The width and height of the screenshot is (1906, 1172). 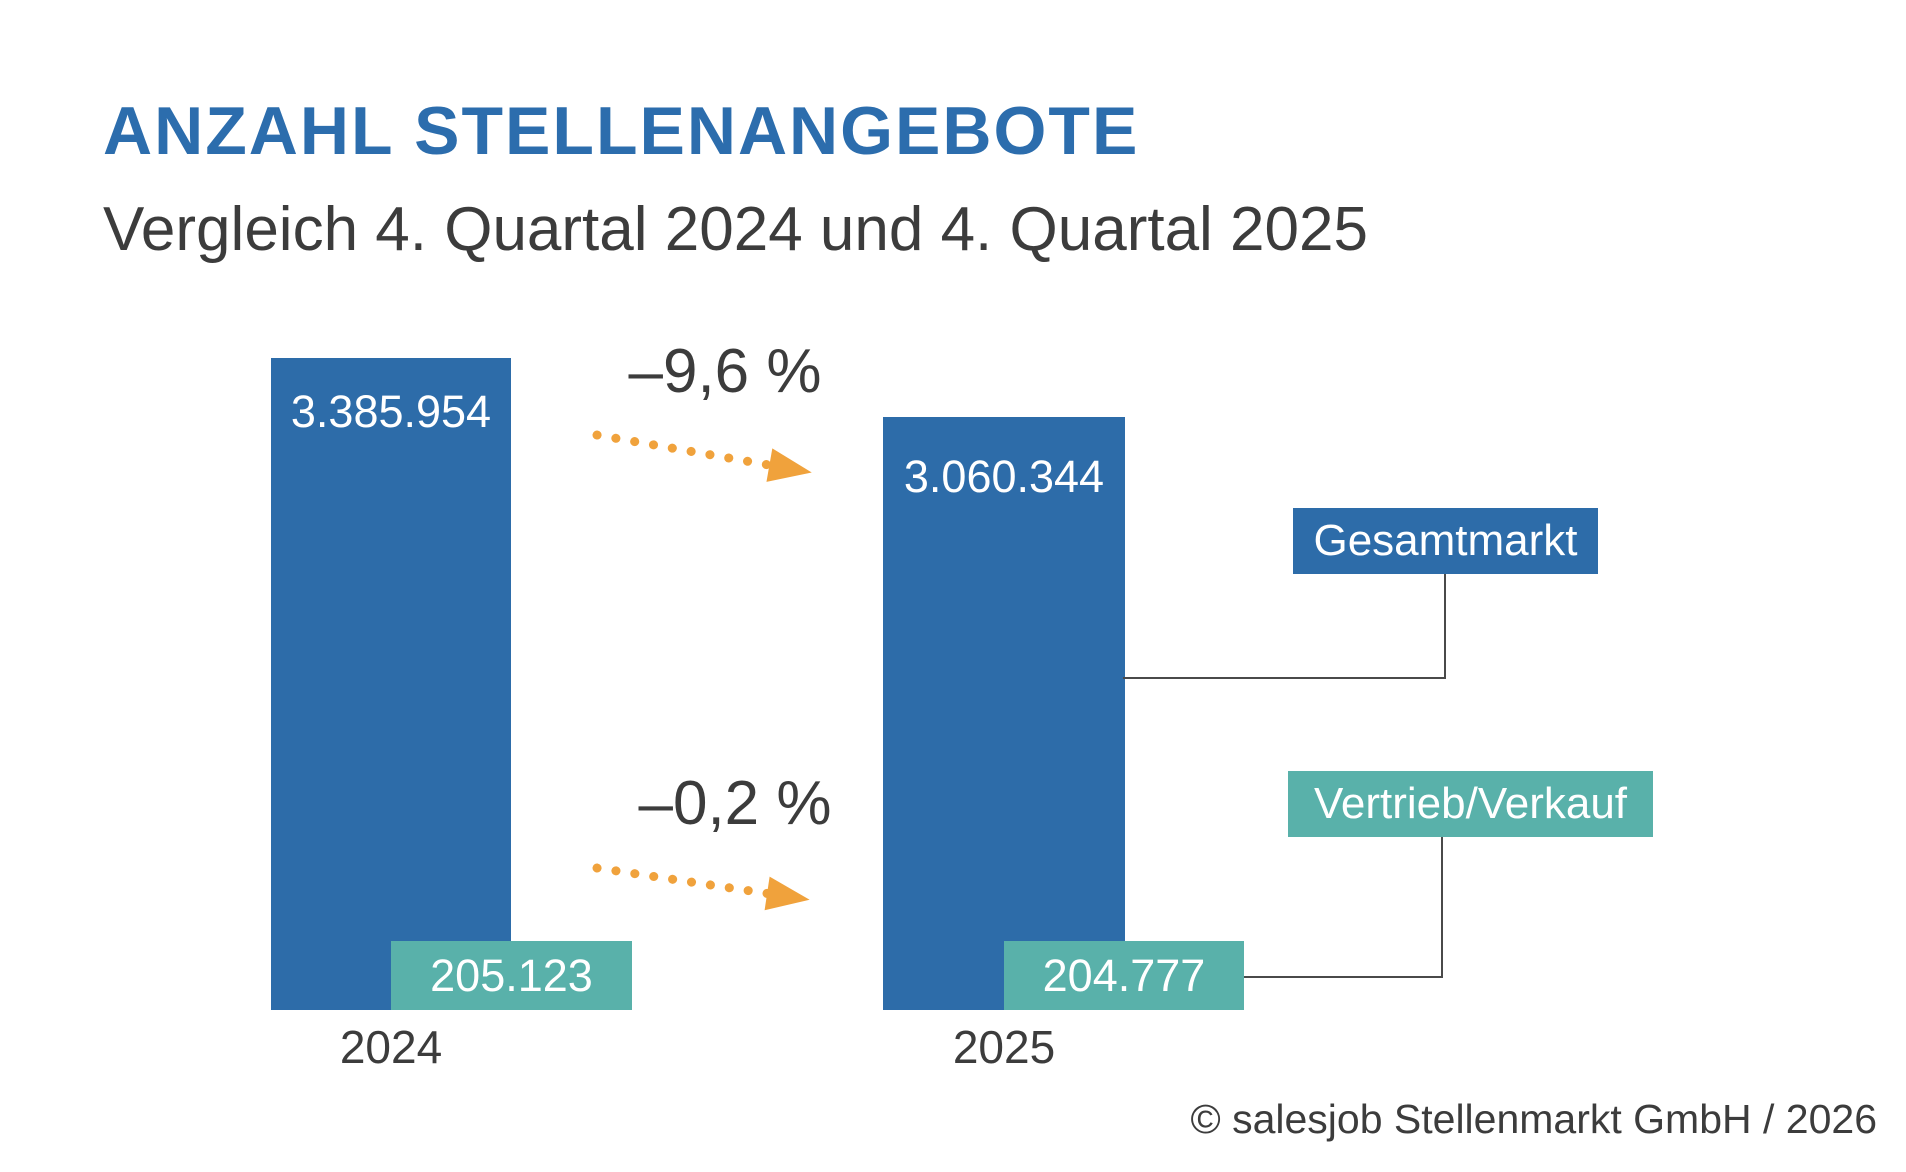 I want to click on bar-value-2025-vertrieb: 204.777, so click(x=1124, y=975).